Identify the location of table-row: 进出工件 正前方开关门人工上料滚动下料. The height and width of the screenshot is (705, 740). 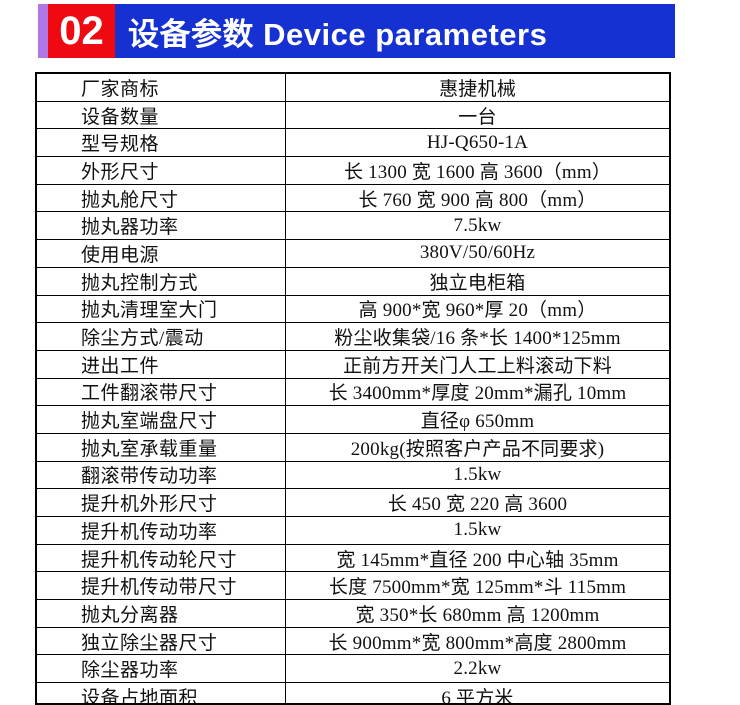
(353, 364).